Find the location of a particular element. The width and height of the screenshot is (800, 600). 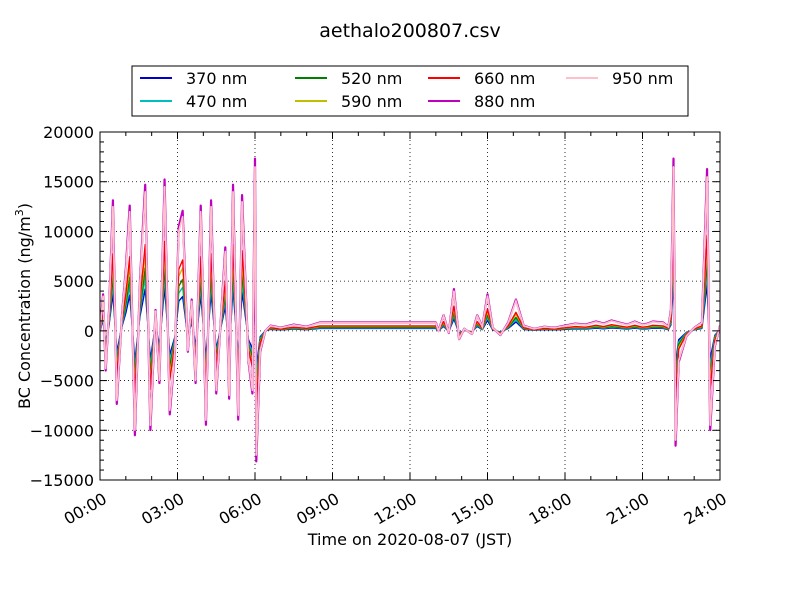

y-tick-label: −10000 is located at coordinates (62, 430).